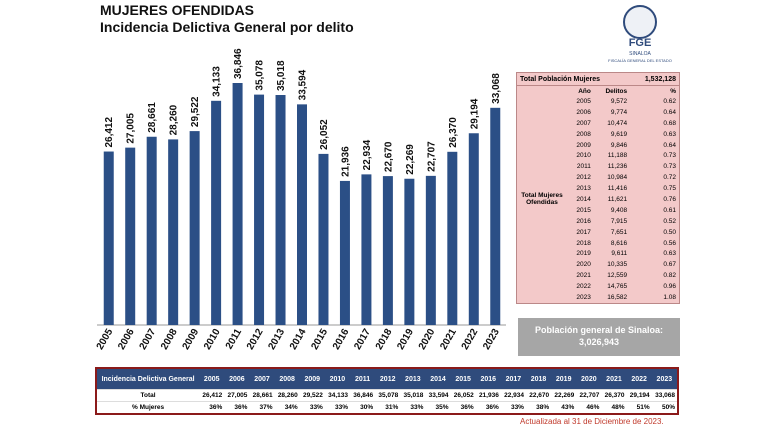 The image size is (768, 432). Describe the element at coordinates (669, 145) in the screenshot. I see `side-cell: 0.64` at that location.